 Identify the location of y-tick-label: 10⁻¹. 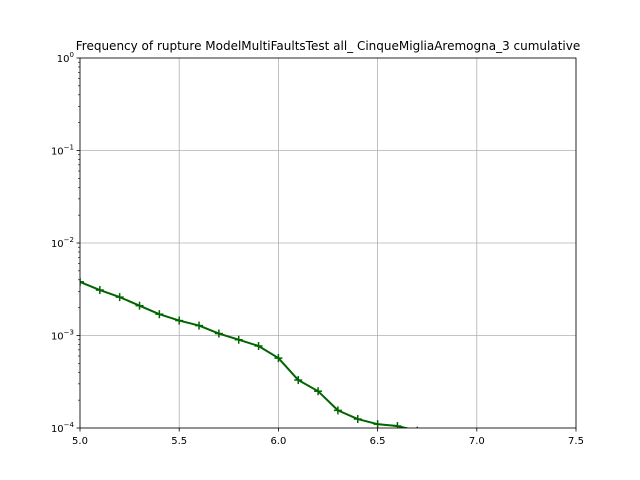
(62, 151).